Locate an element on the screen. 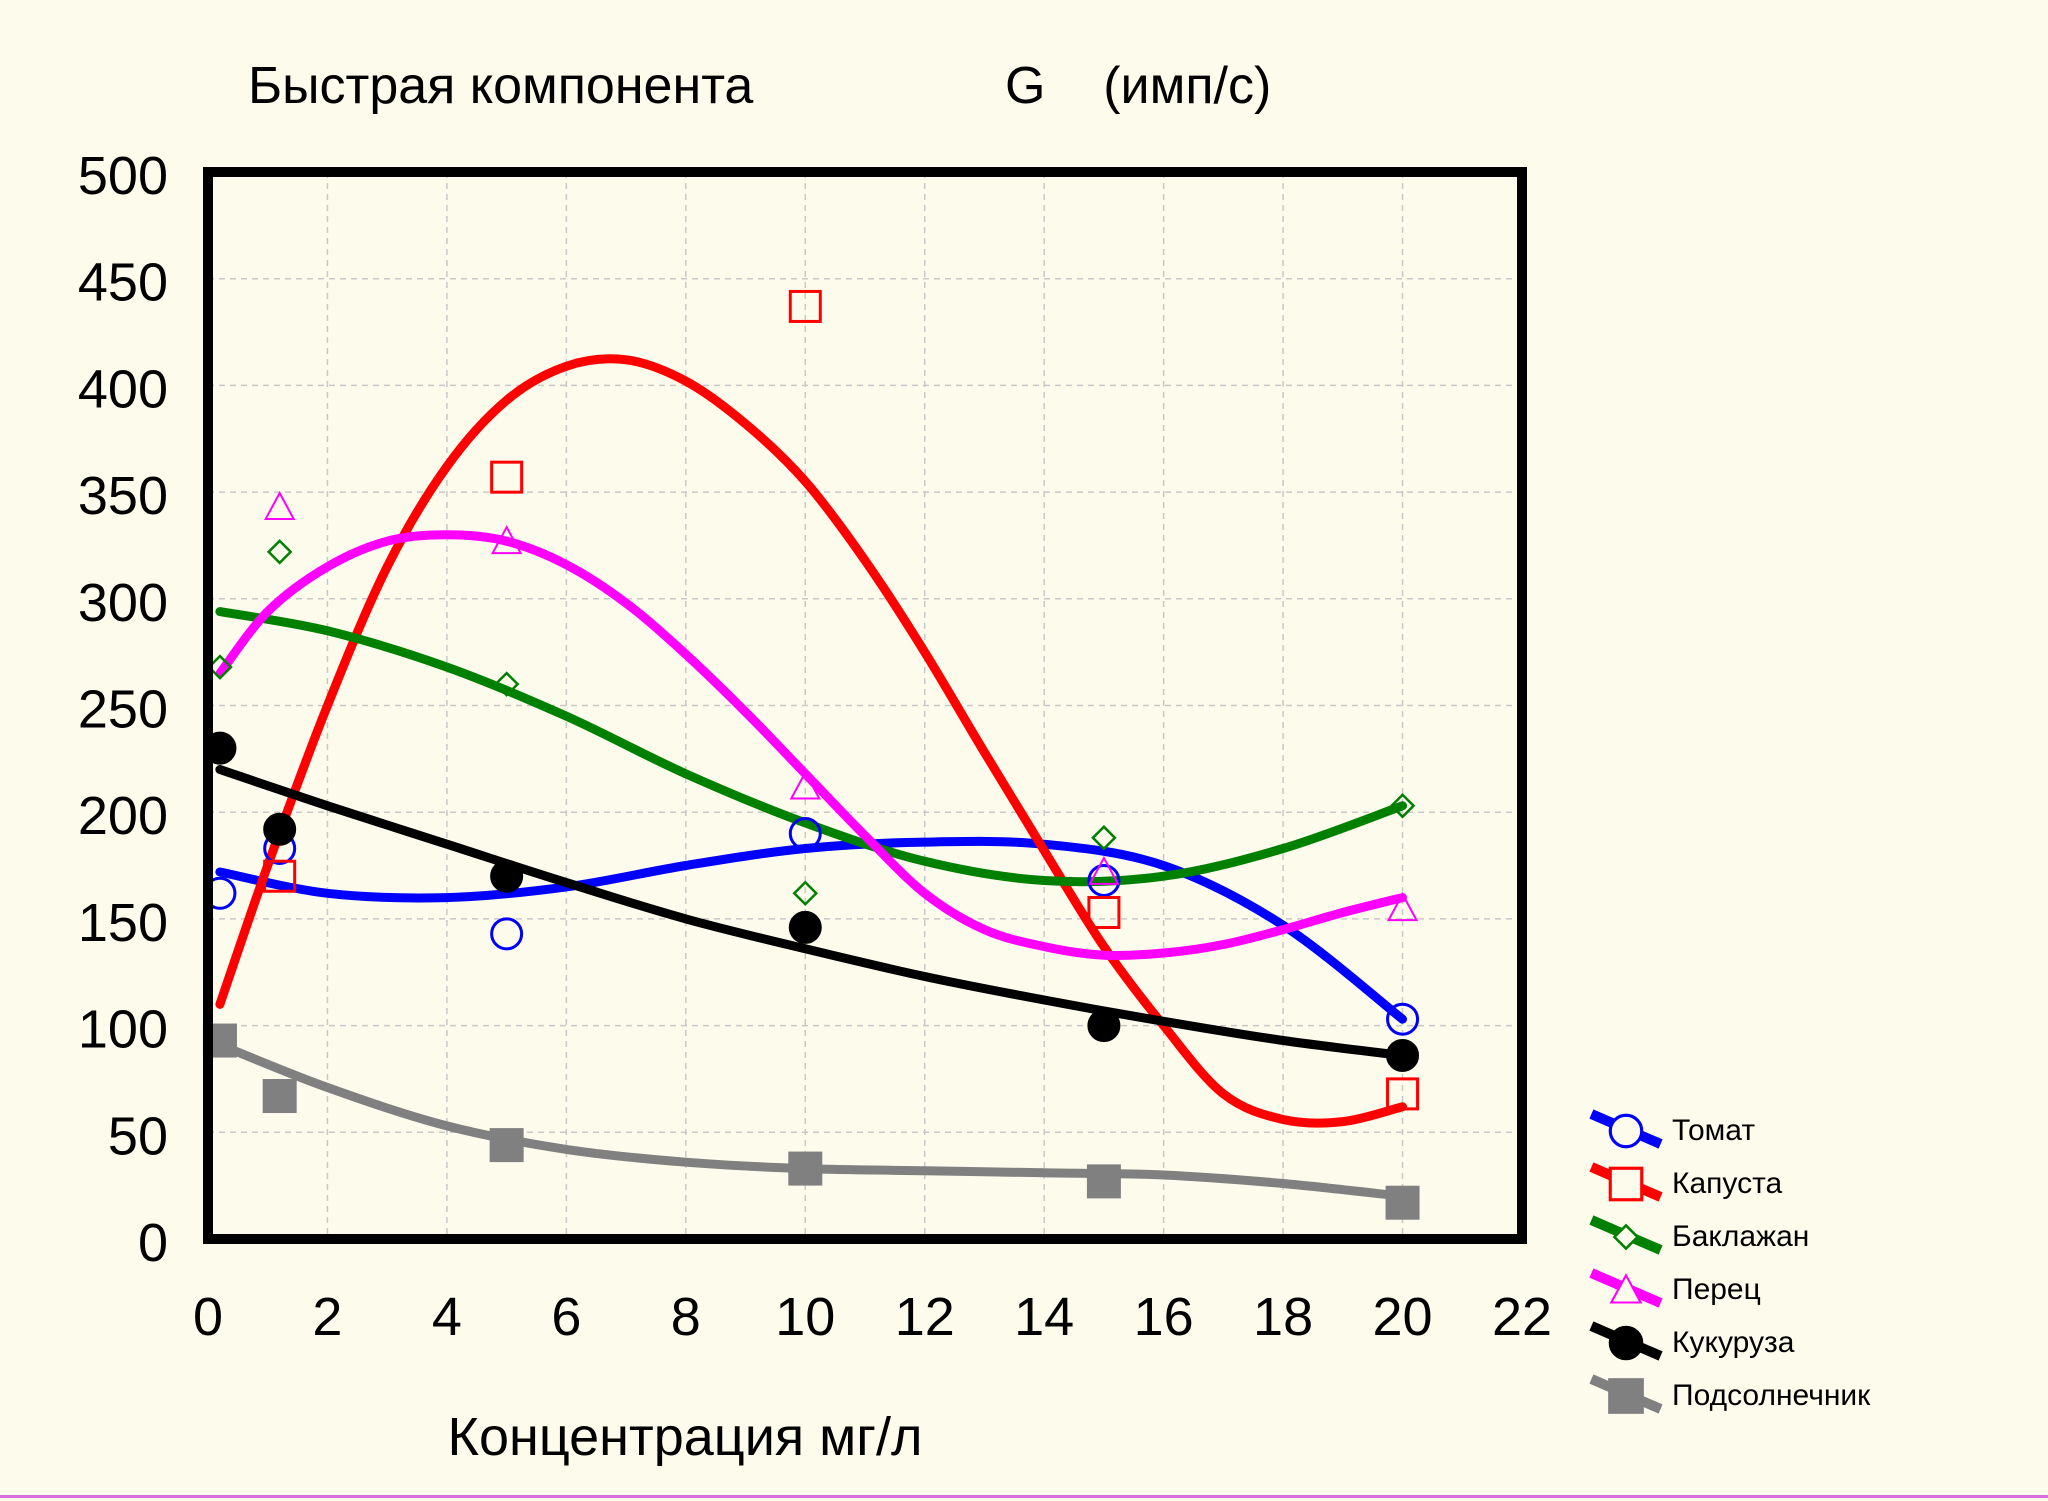  x-tick-label: 4 is located at coordinates (447, 1317).